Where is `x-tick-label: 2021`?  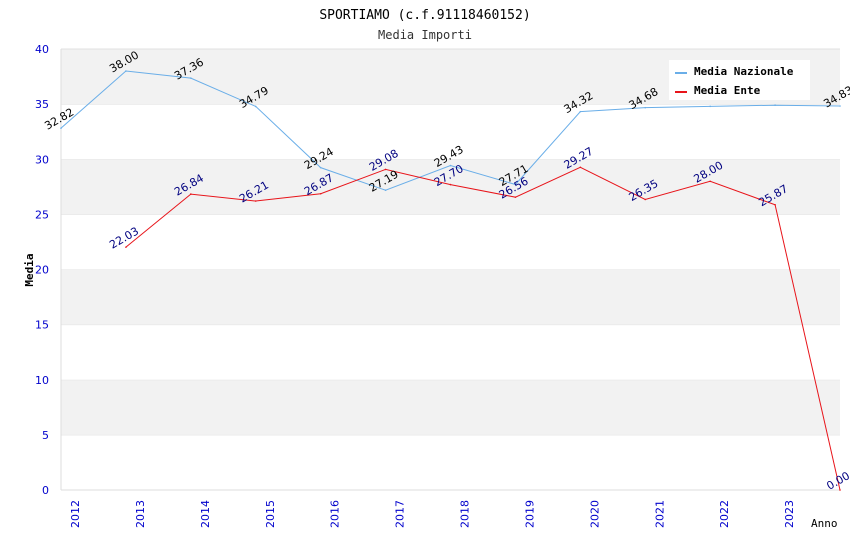
x-tick-label: 2021 is located at coordinates (659, 514).